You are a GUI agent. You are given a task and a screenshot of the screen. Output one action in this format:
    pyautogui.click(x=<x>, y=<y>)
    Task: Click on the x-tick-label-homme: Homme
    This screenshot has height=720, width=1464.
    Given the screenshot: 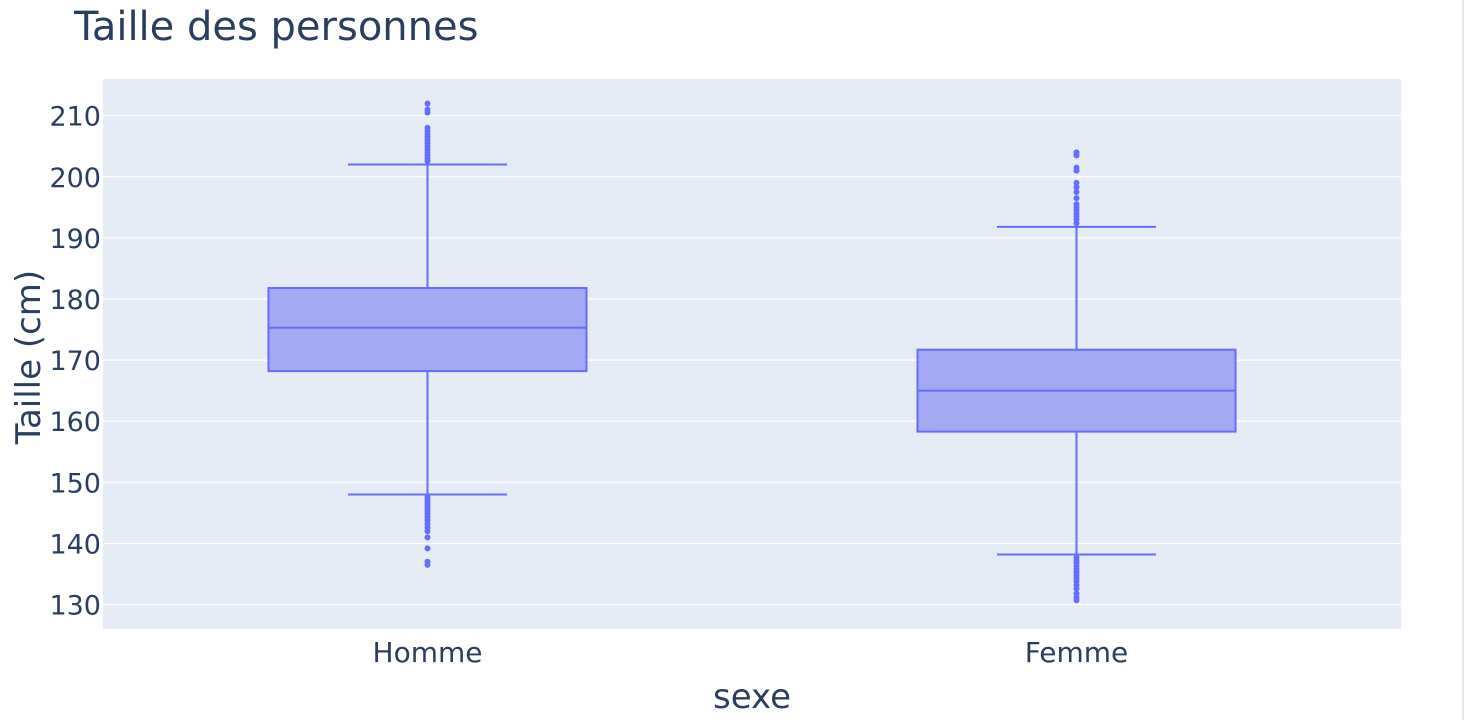 What is the action you would take?
    pyautogui.click(x=428, y=652)
    